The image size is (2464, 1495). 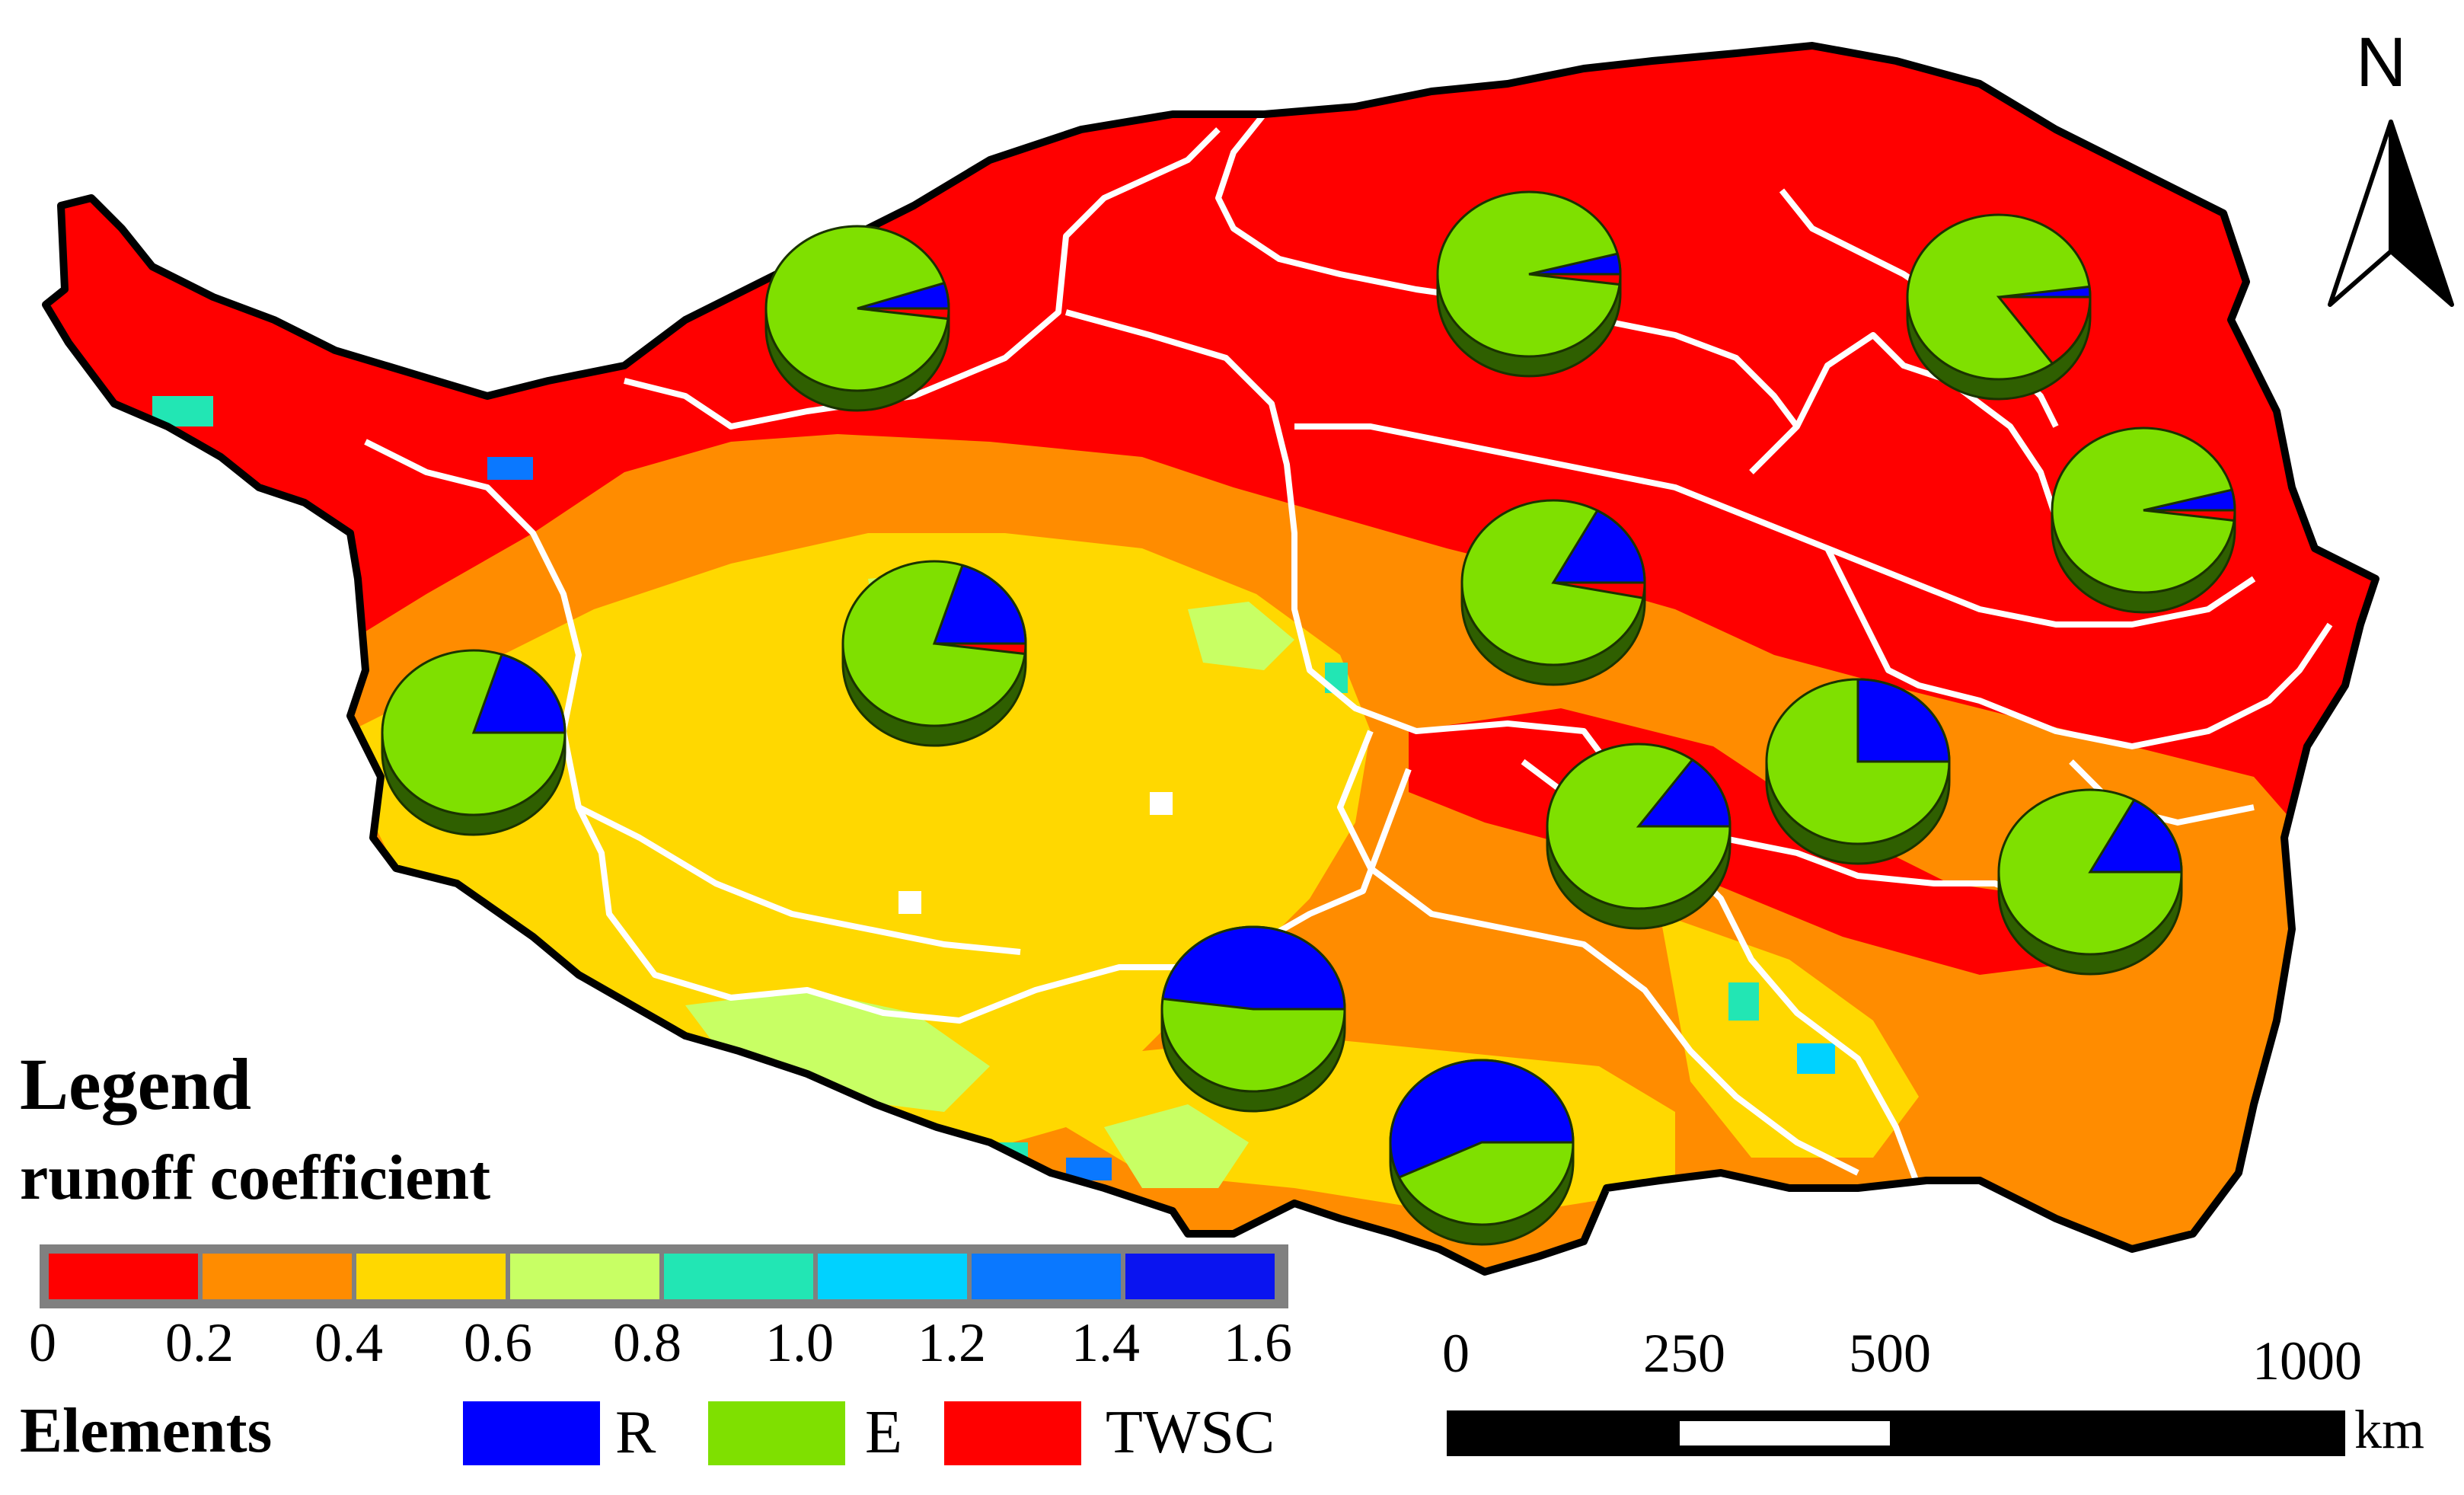 I want to click on legend-tick-1: 0.2, so click(x=199, y=1342).